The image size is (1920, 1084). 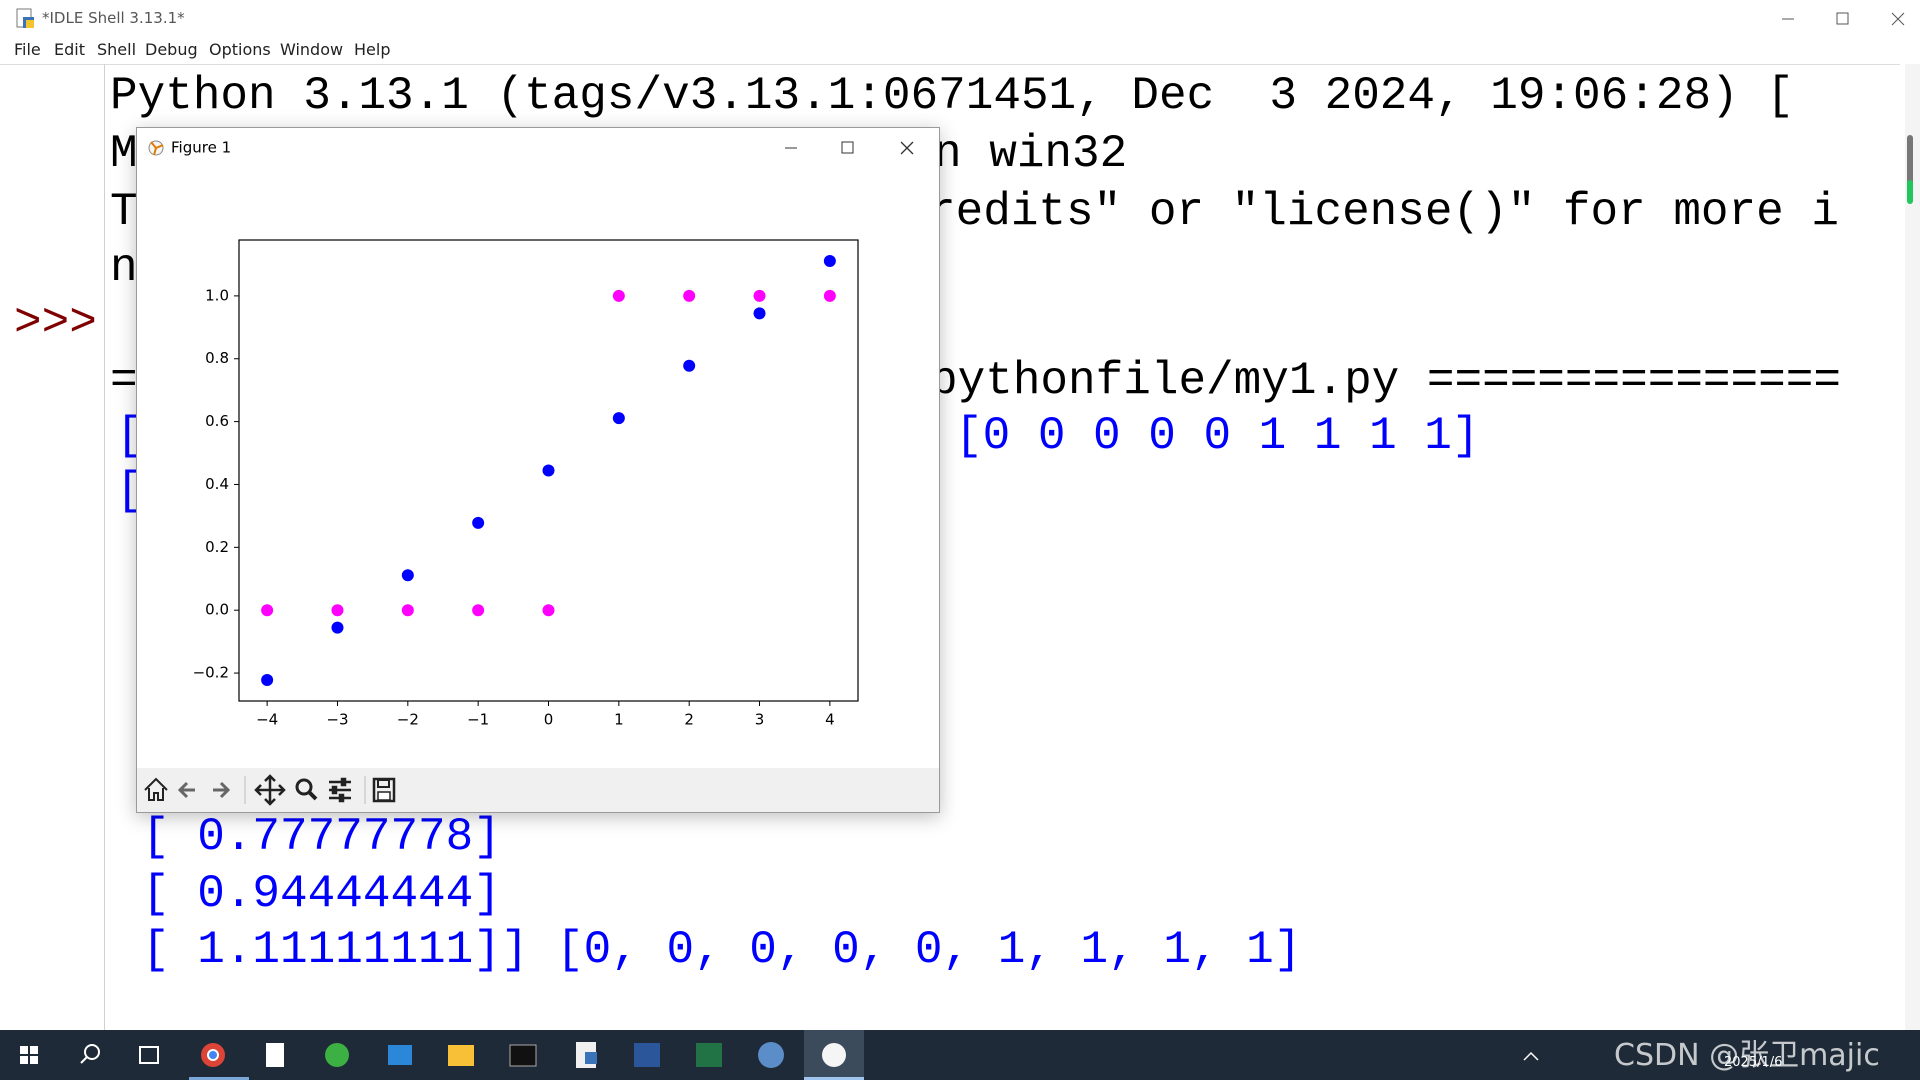 I want to click on axes-frame, so click(x=548, y=470).